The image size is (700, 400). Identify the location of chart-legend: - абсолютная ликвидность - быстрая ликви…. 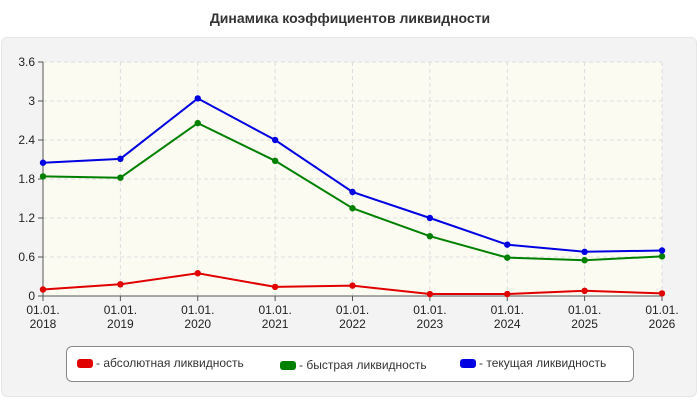
(350, 364).